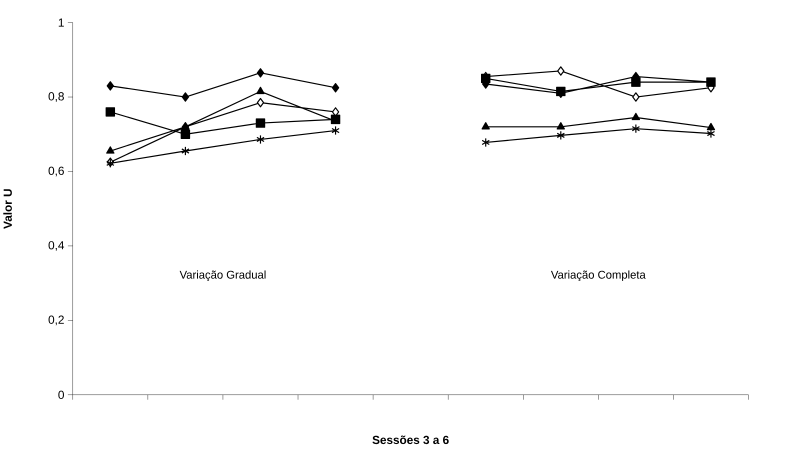 The height and width of the screenshot is (456, 788). I want to click on y-tick-label: 1, so click(61, 22).